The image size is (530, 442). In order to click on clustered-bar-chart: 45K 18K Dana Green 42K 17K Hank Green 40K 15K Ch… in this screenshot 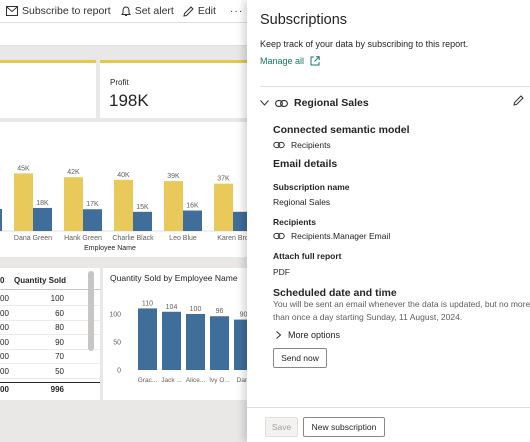, I will do `click(125, 189)`.